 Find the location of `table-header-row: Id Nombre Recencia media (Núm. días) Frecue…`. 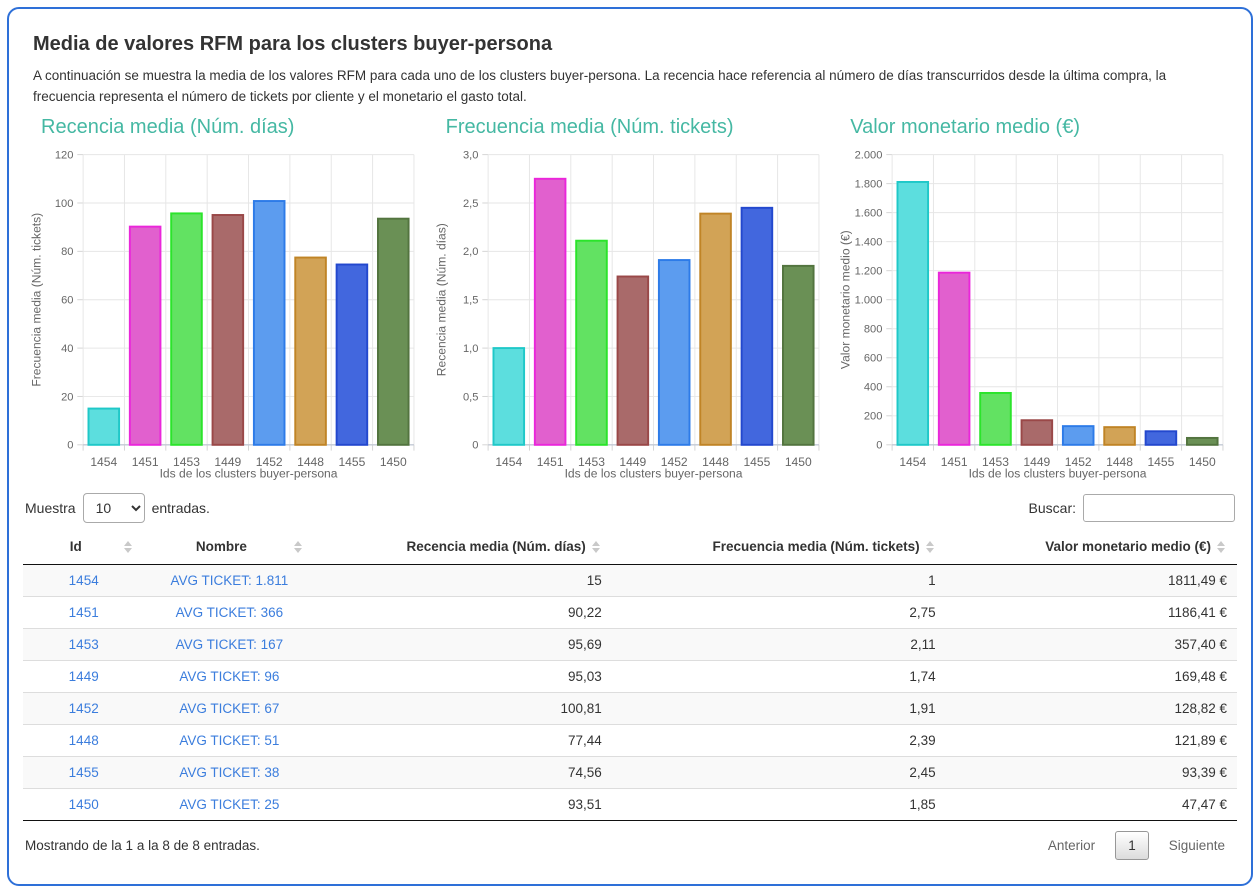

table-header-row: Id Nombre Recencia media (Núm. días) Frecue… is located at coordinates (630, 547).